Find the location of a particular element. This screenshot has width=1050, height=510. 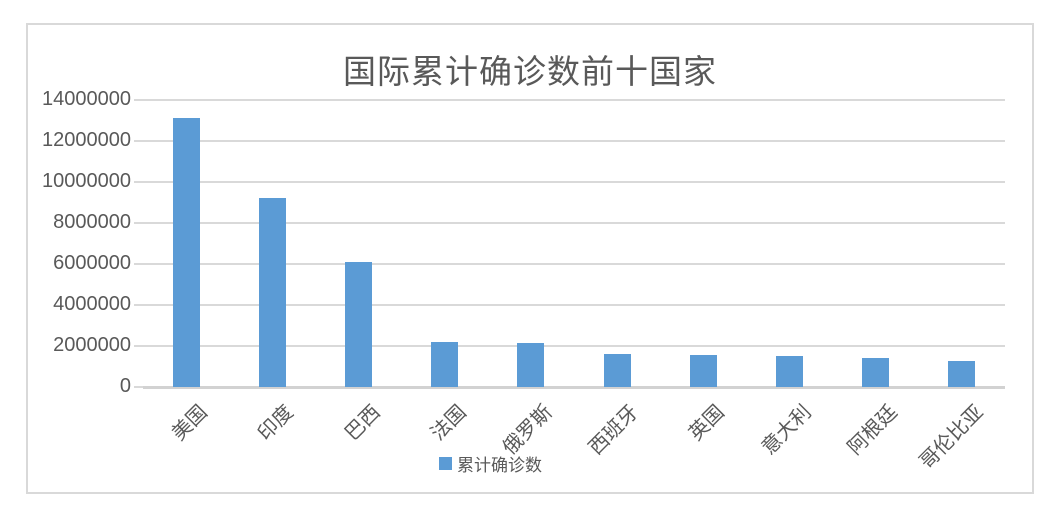

y-axis-label: 4000000 is located at coordinates (92, 304).